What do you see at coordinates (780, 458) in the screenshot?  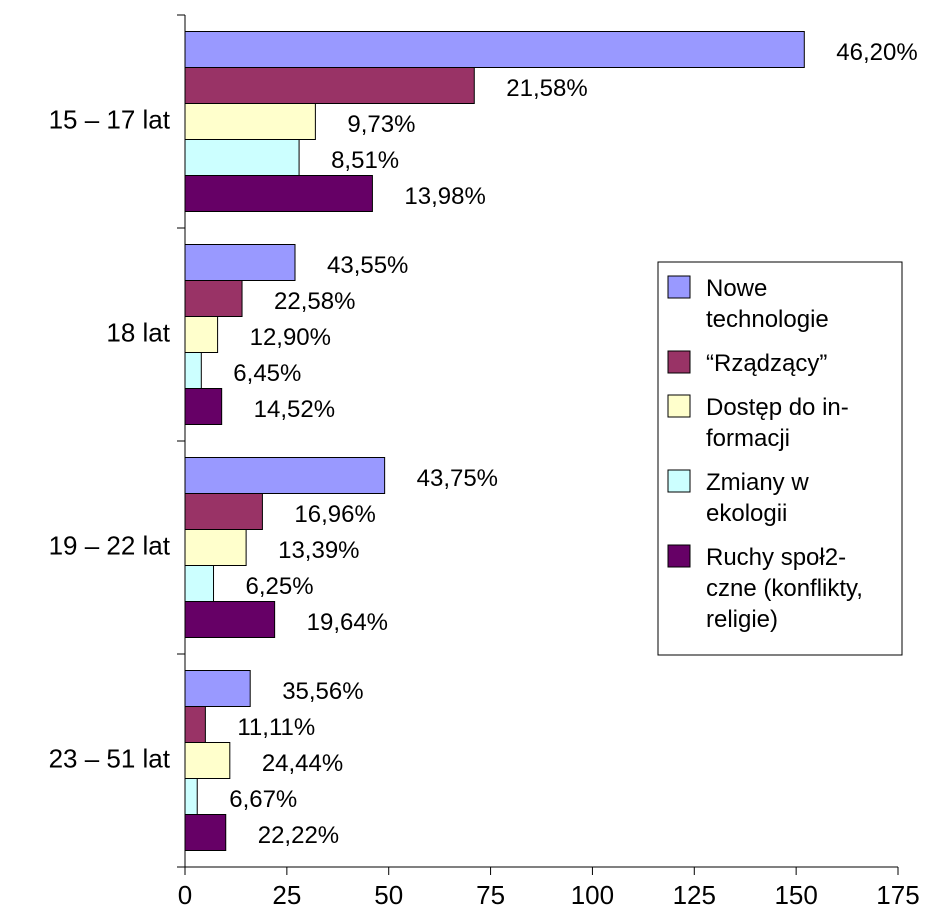 I see `legend-box` at bounding box center [780, 458].